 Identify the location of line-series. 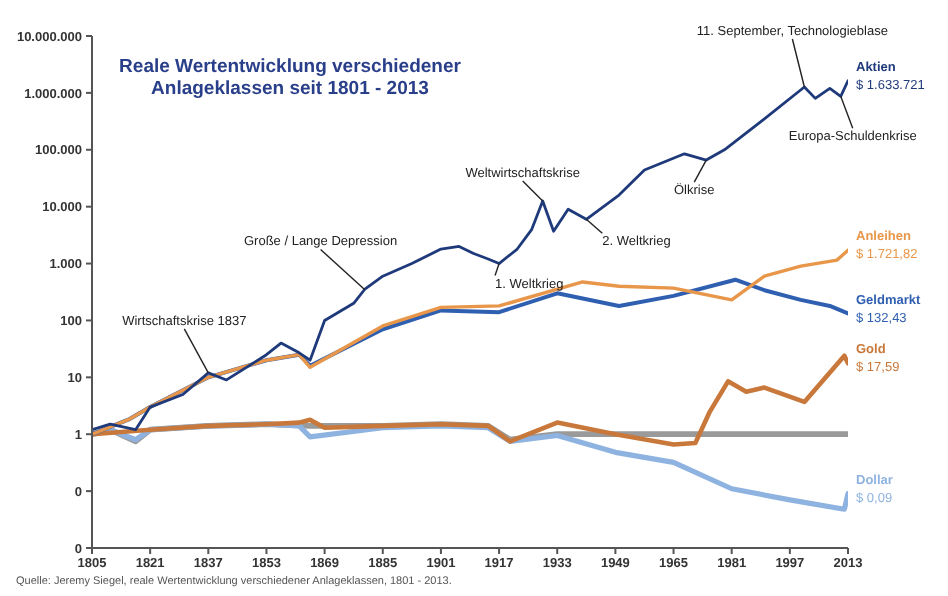
(470, 400).